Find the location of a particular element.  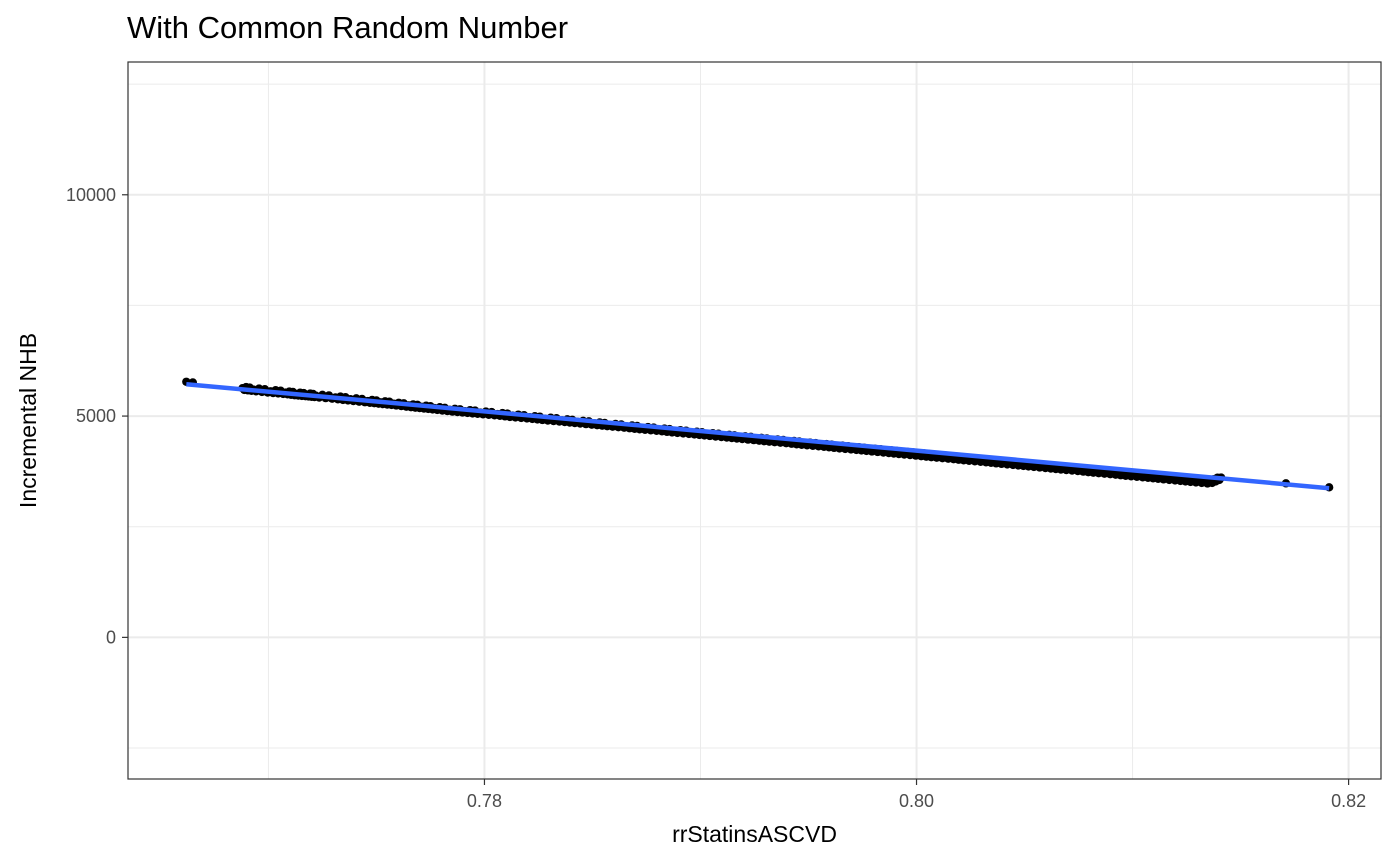

x-tick-label: 0.78 is located at coordinates (484, 801).